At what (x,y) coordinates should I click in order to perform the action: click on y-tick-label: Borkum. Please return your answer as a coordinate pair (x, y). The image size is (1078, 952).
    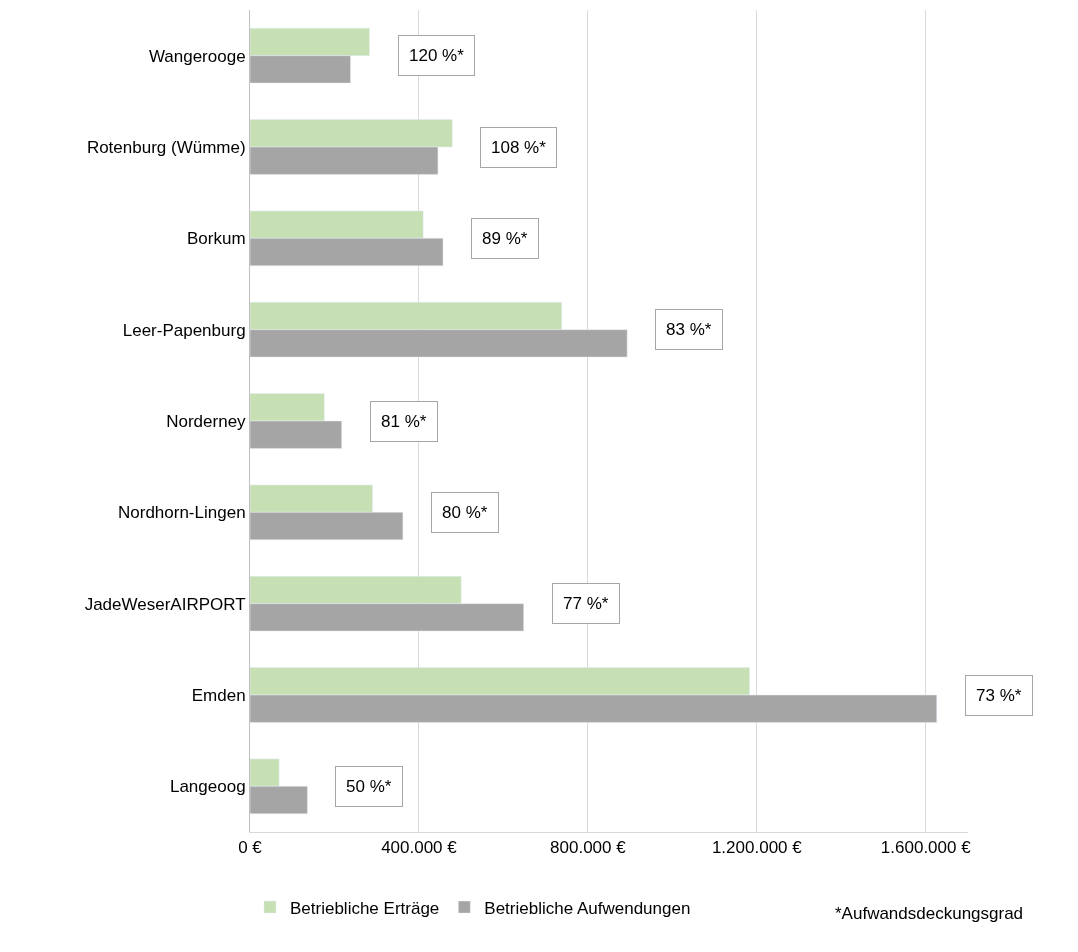
    Looking at the image, I should click on (216, 239).